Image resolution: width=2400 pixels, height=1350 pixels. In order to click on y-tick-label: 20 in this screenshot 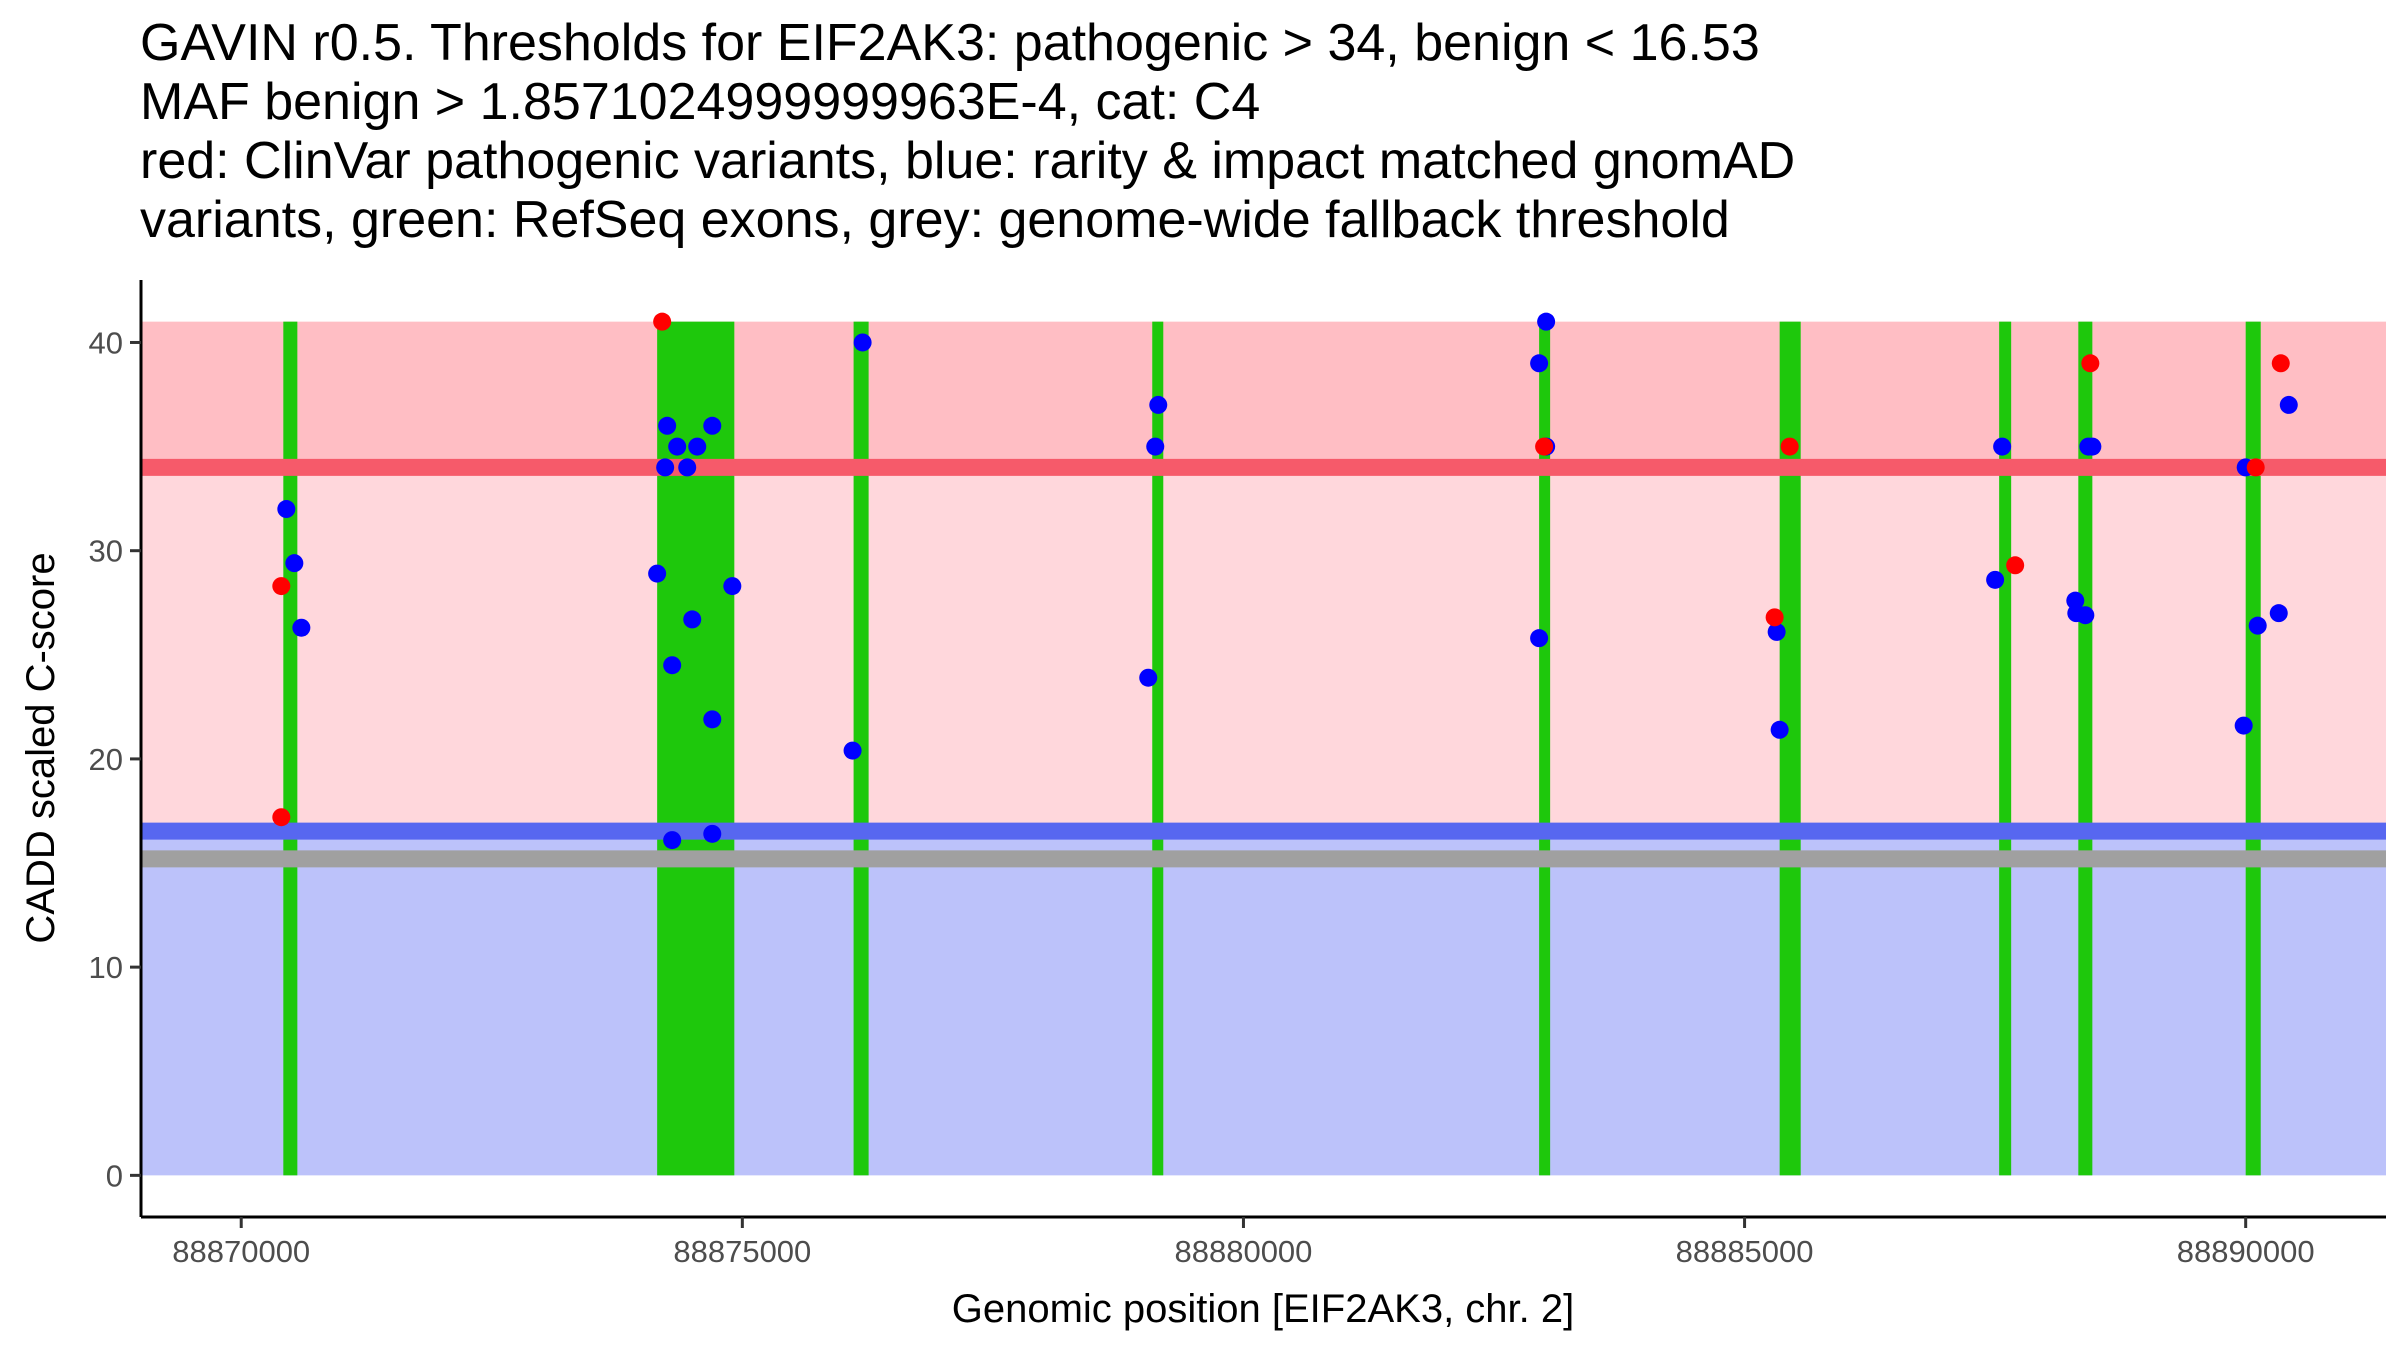, I will do `click(106, 759)`.